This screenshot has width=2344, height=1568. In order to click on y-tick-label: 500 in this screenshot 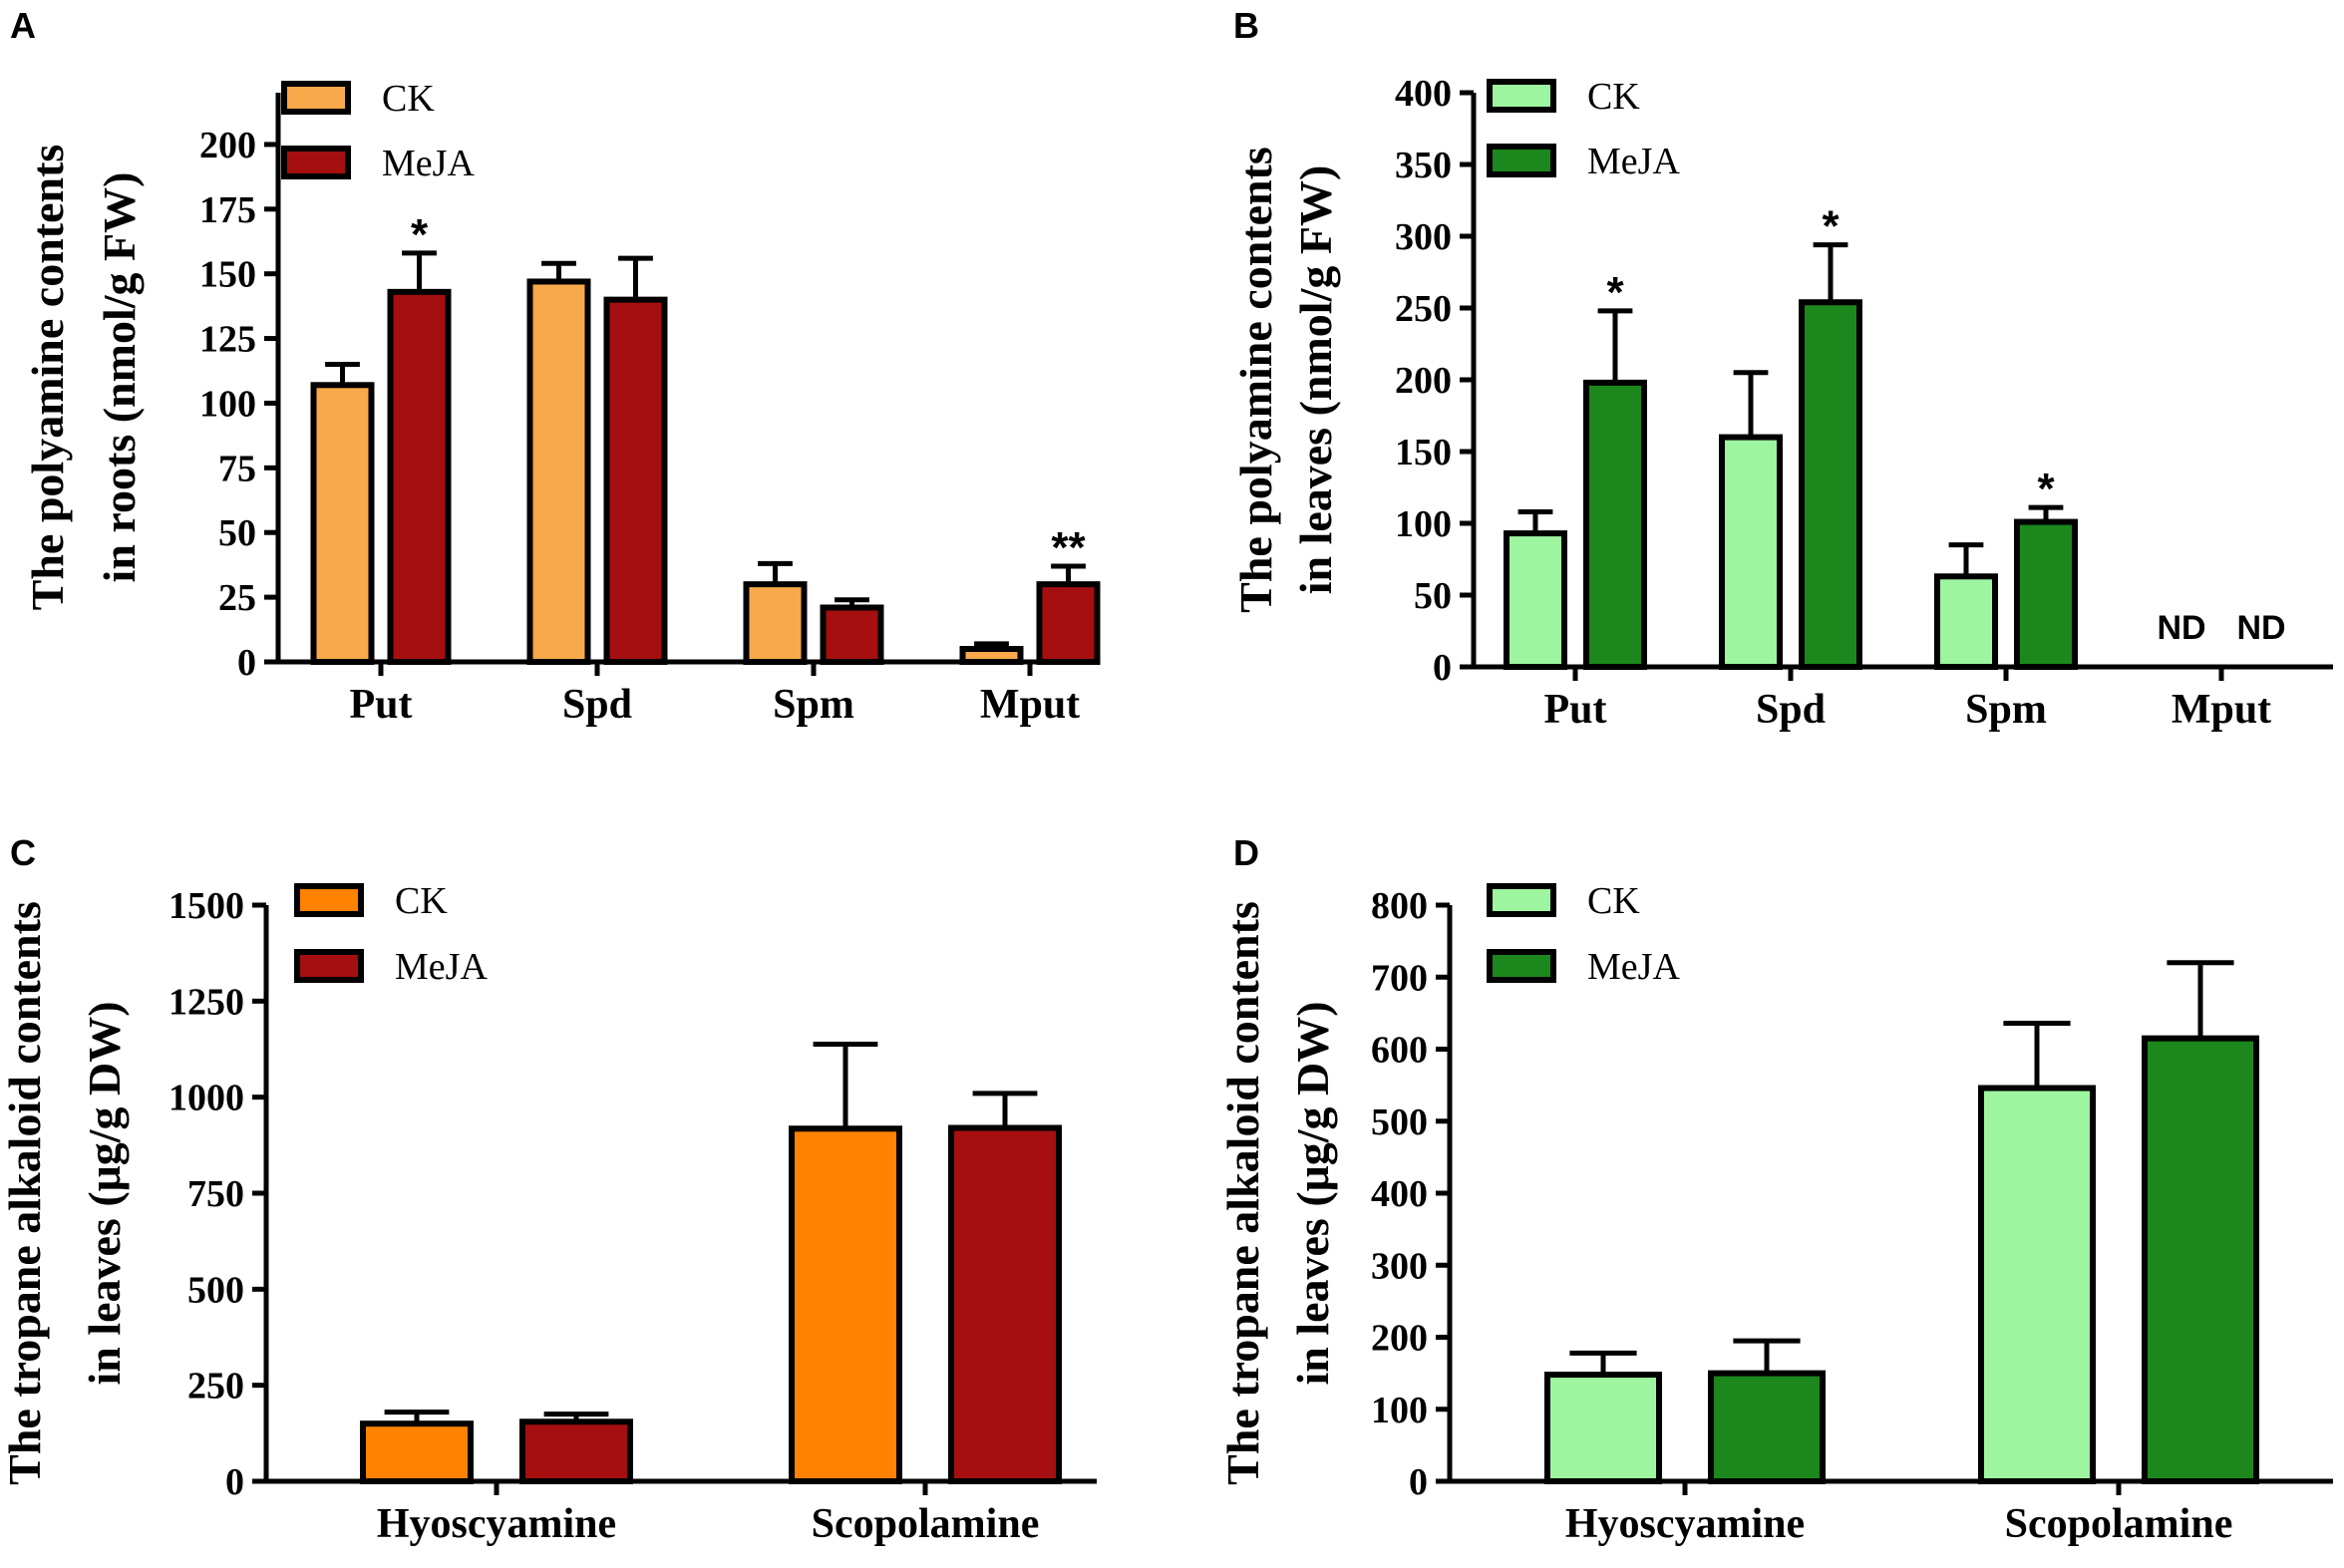, I will do `click(216, 1290)`.